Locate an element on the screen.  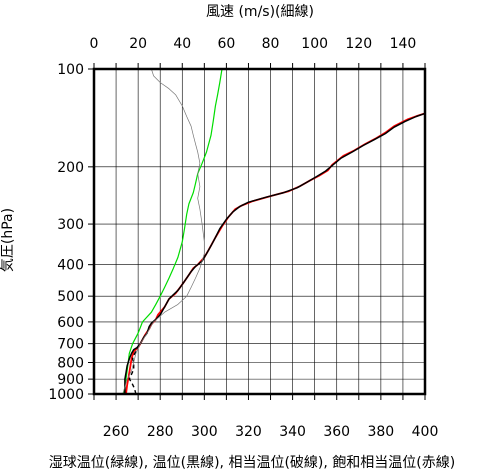
y-tick-label: 400 is located at coordinates (70, 266).